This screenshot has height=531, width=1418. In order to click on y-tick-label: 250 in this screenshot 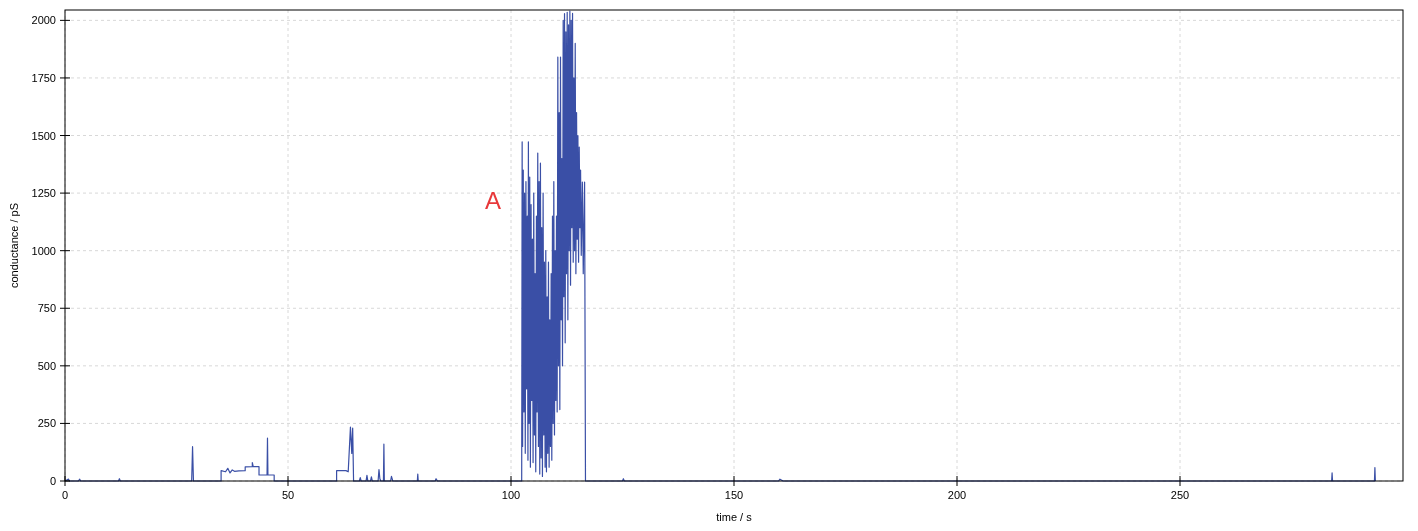, I will do `click(46, 423)`.